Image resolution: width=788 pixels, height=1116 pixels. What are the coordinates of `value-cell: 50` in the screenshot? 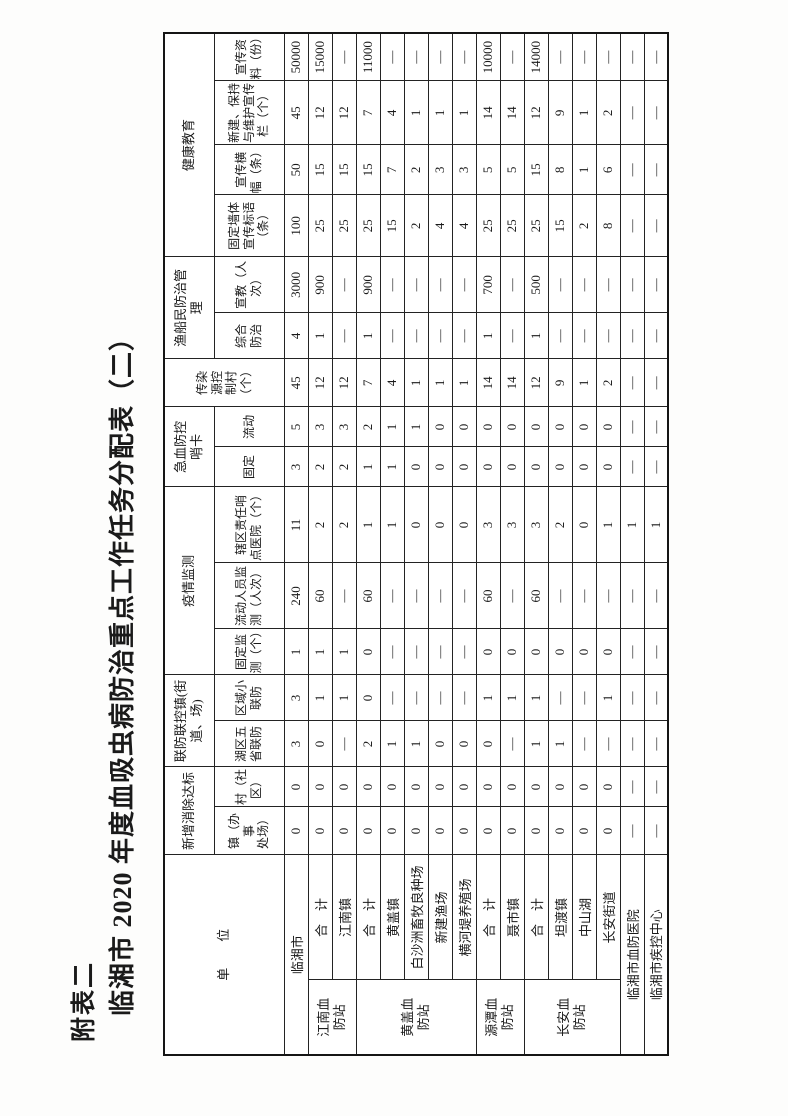 It's located at (296, 169).